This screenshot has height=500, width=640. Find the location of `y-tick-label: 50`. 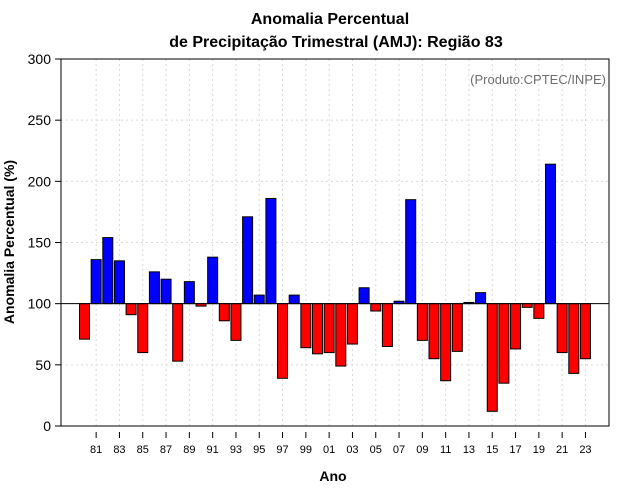

y-tick-label: 50 is located at coordinates (43, 365).